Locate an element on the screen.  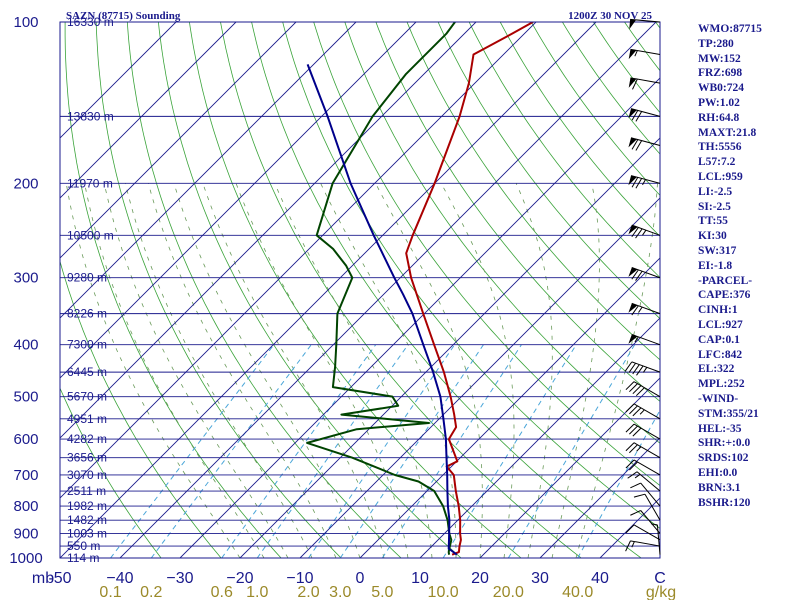
index-item: -WIND- is located at coordinates (718, 398).